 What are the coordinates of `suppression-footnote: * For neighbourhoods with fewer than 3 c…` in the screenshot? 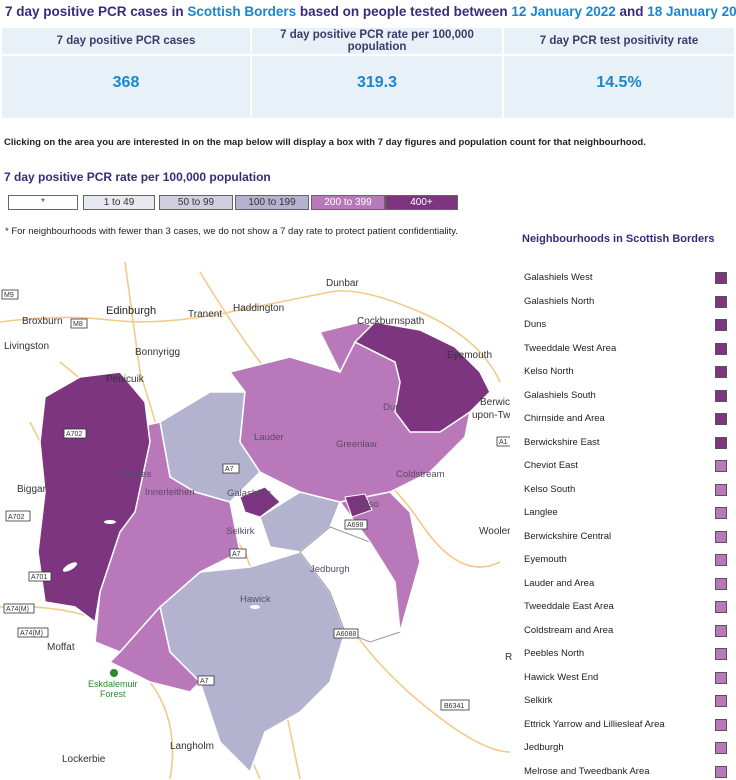 It's located at (231, 231).